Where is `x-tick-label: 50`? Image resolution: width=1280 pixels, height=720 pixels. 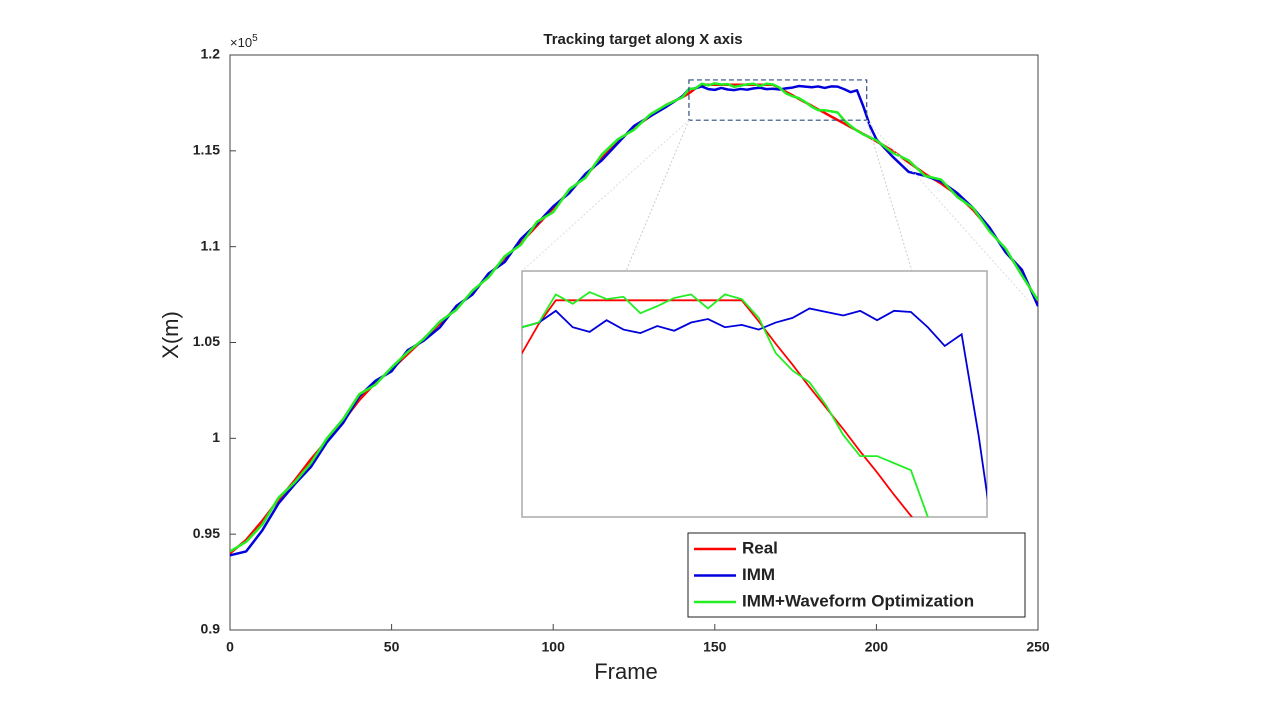 x-tick-label: 50 is located at coordinates (392, 647).